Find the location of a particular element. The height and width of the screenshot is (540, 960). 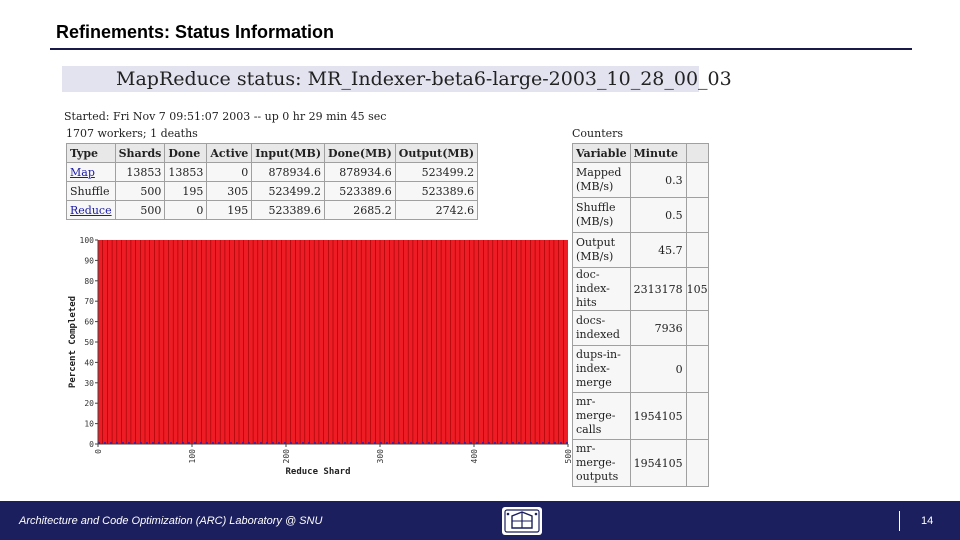

cell-output: 523499.2 is located at coordinates (436, 172).